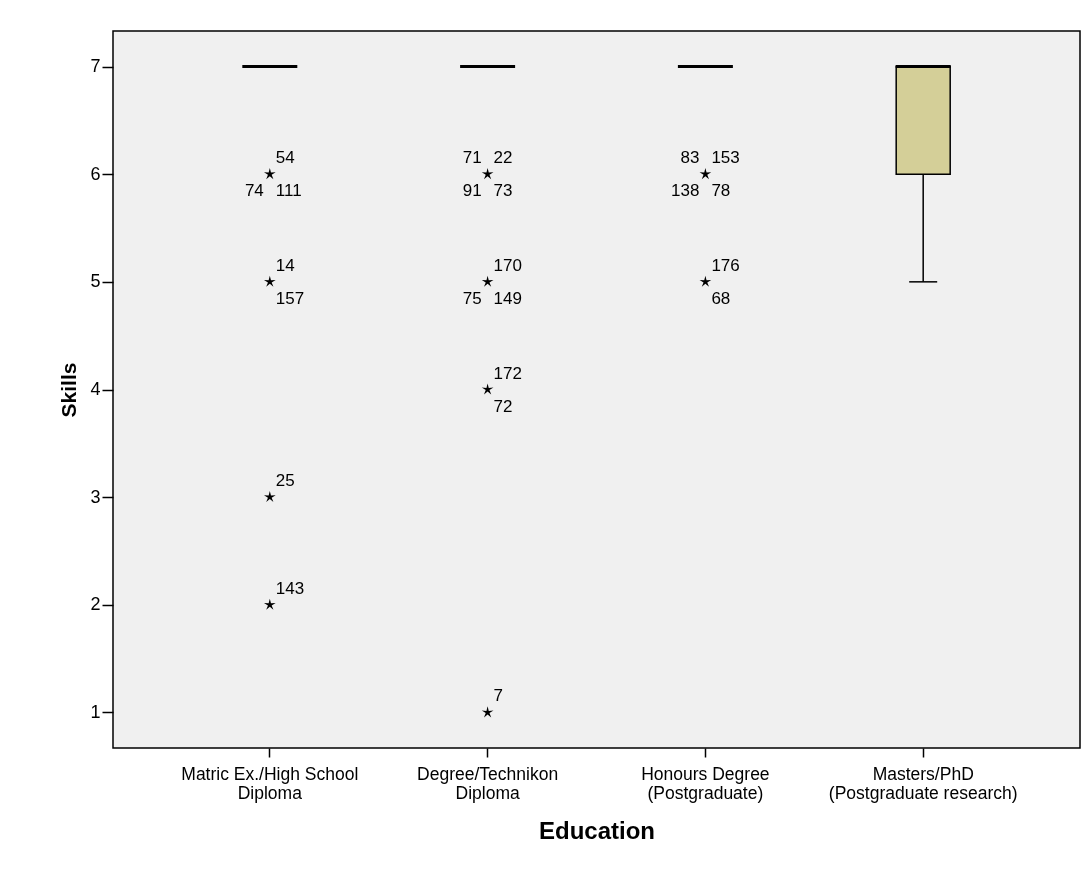 The width and height of the screenshot is (1092, 876). I want to click on y-tick-label: 4, so click(95, 389).